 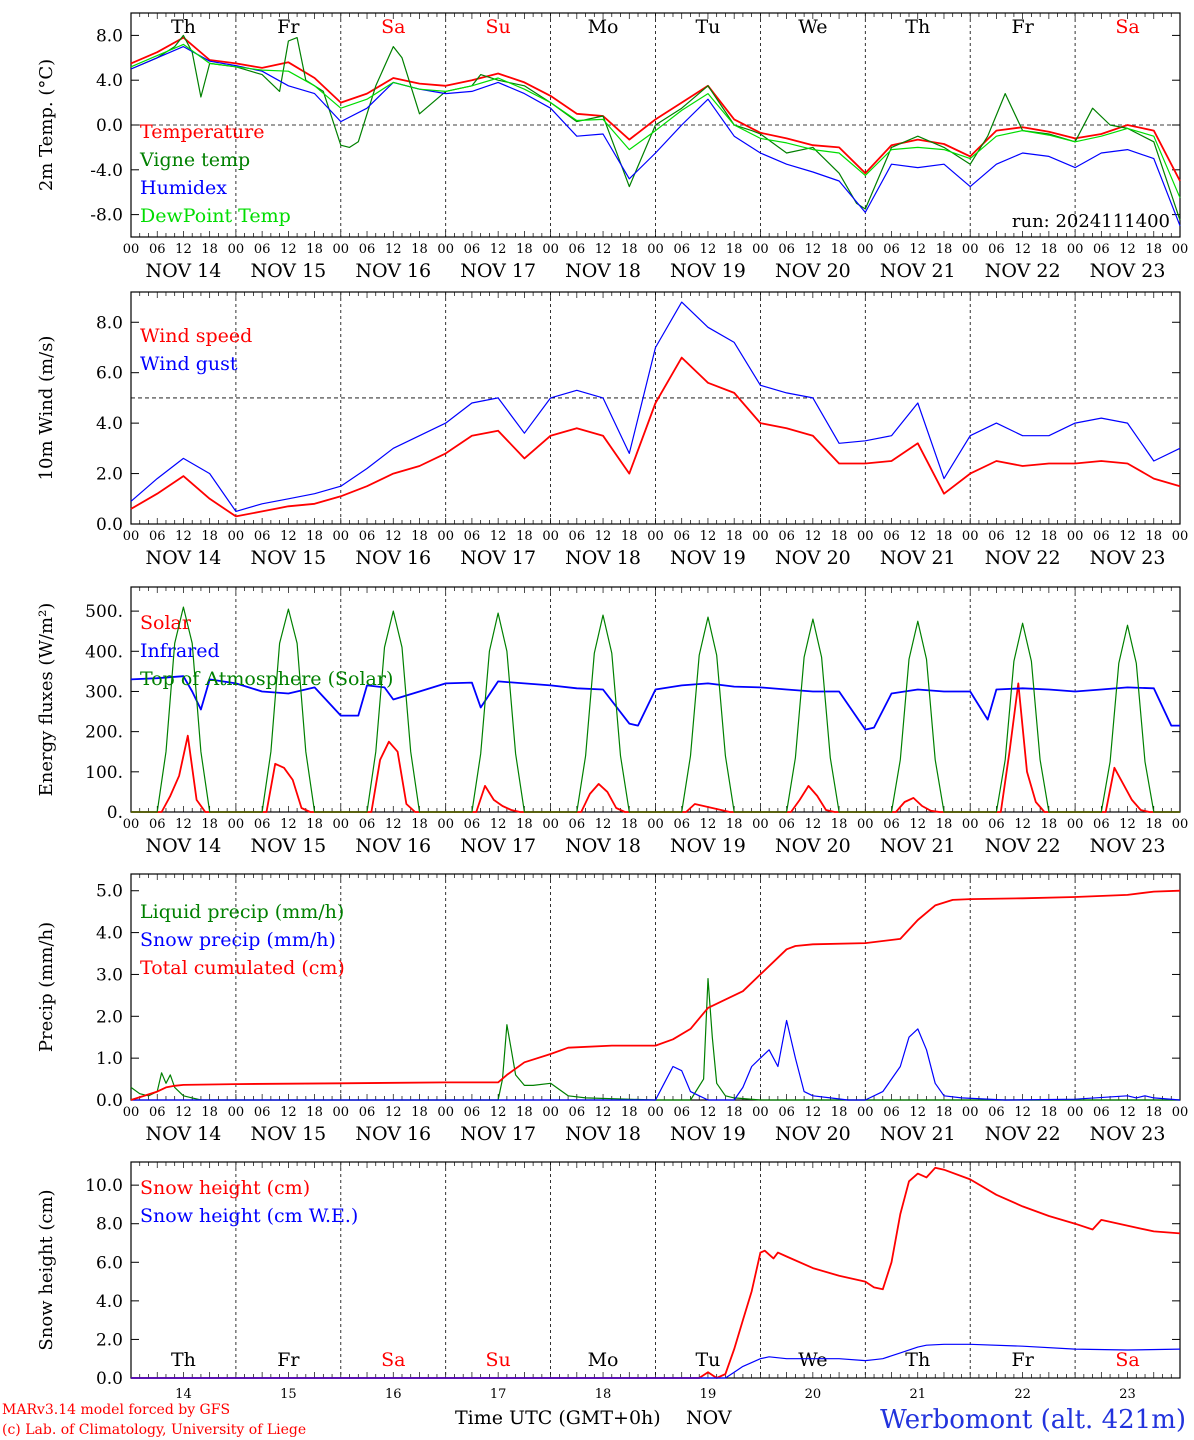 What do you see at coordinates (1091, 221) in the screenshot?
I see `run-label: run: 2024111400` at bounding box center [1091, 221].